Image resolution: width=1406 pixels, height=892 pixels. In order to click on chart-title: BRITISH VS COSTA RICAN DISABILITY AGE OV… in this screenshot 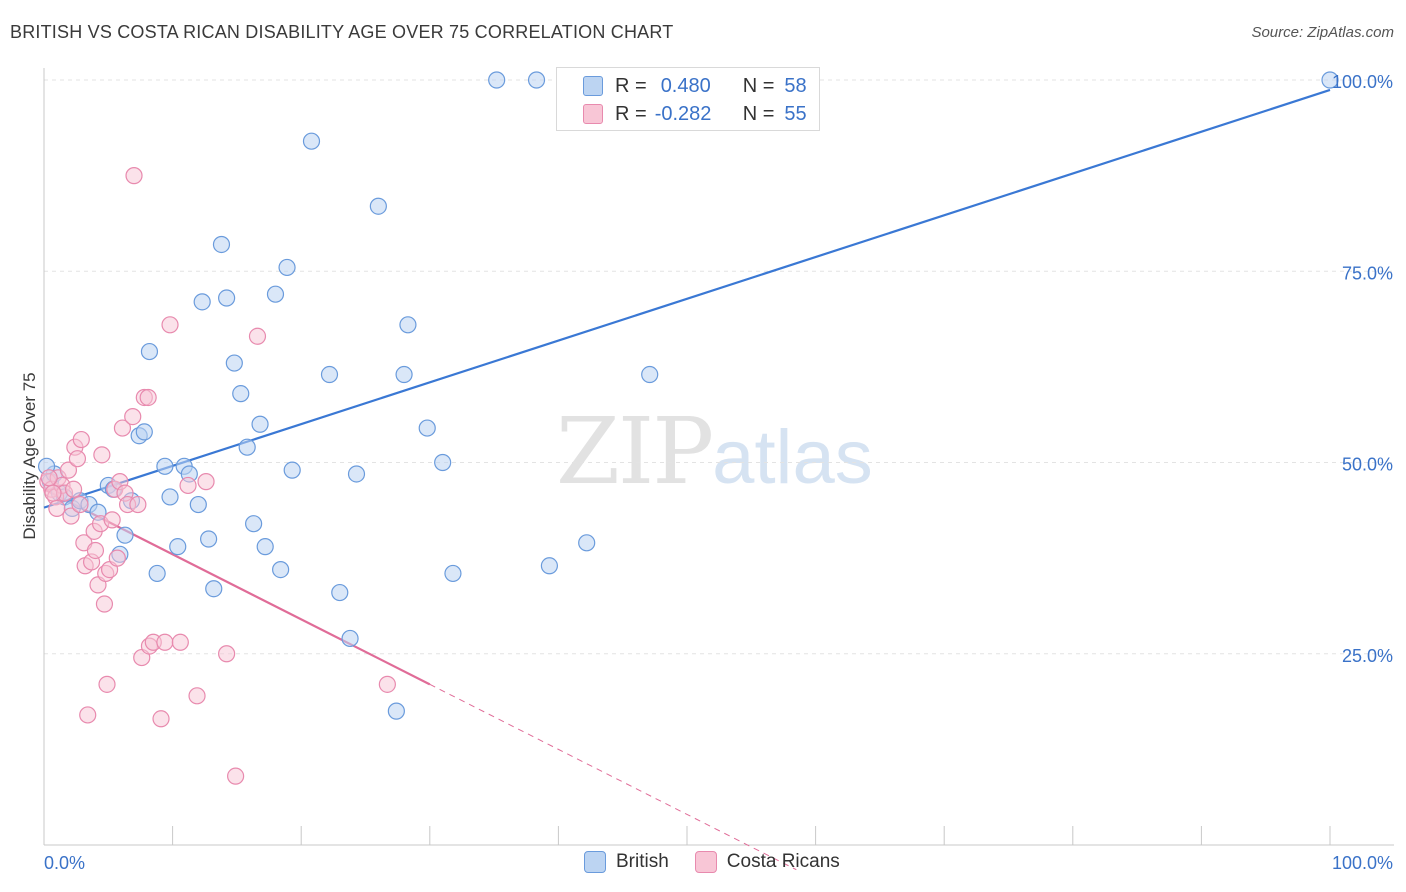, I will do `click(342, 32)`.